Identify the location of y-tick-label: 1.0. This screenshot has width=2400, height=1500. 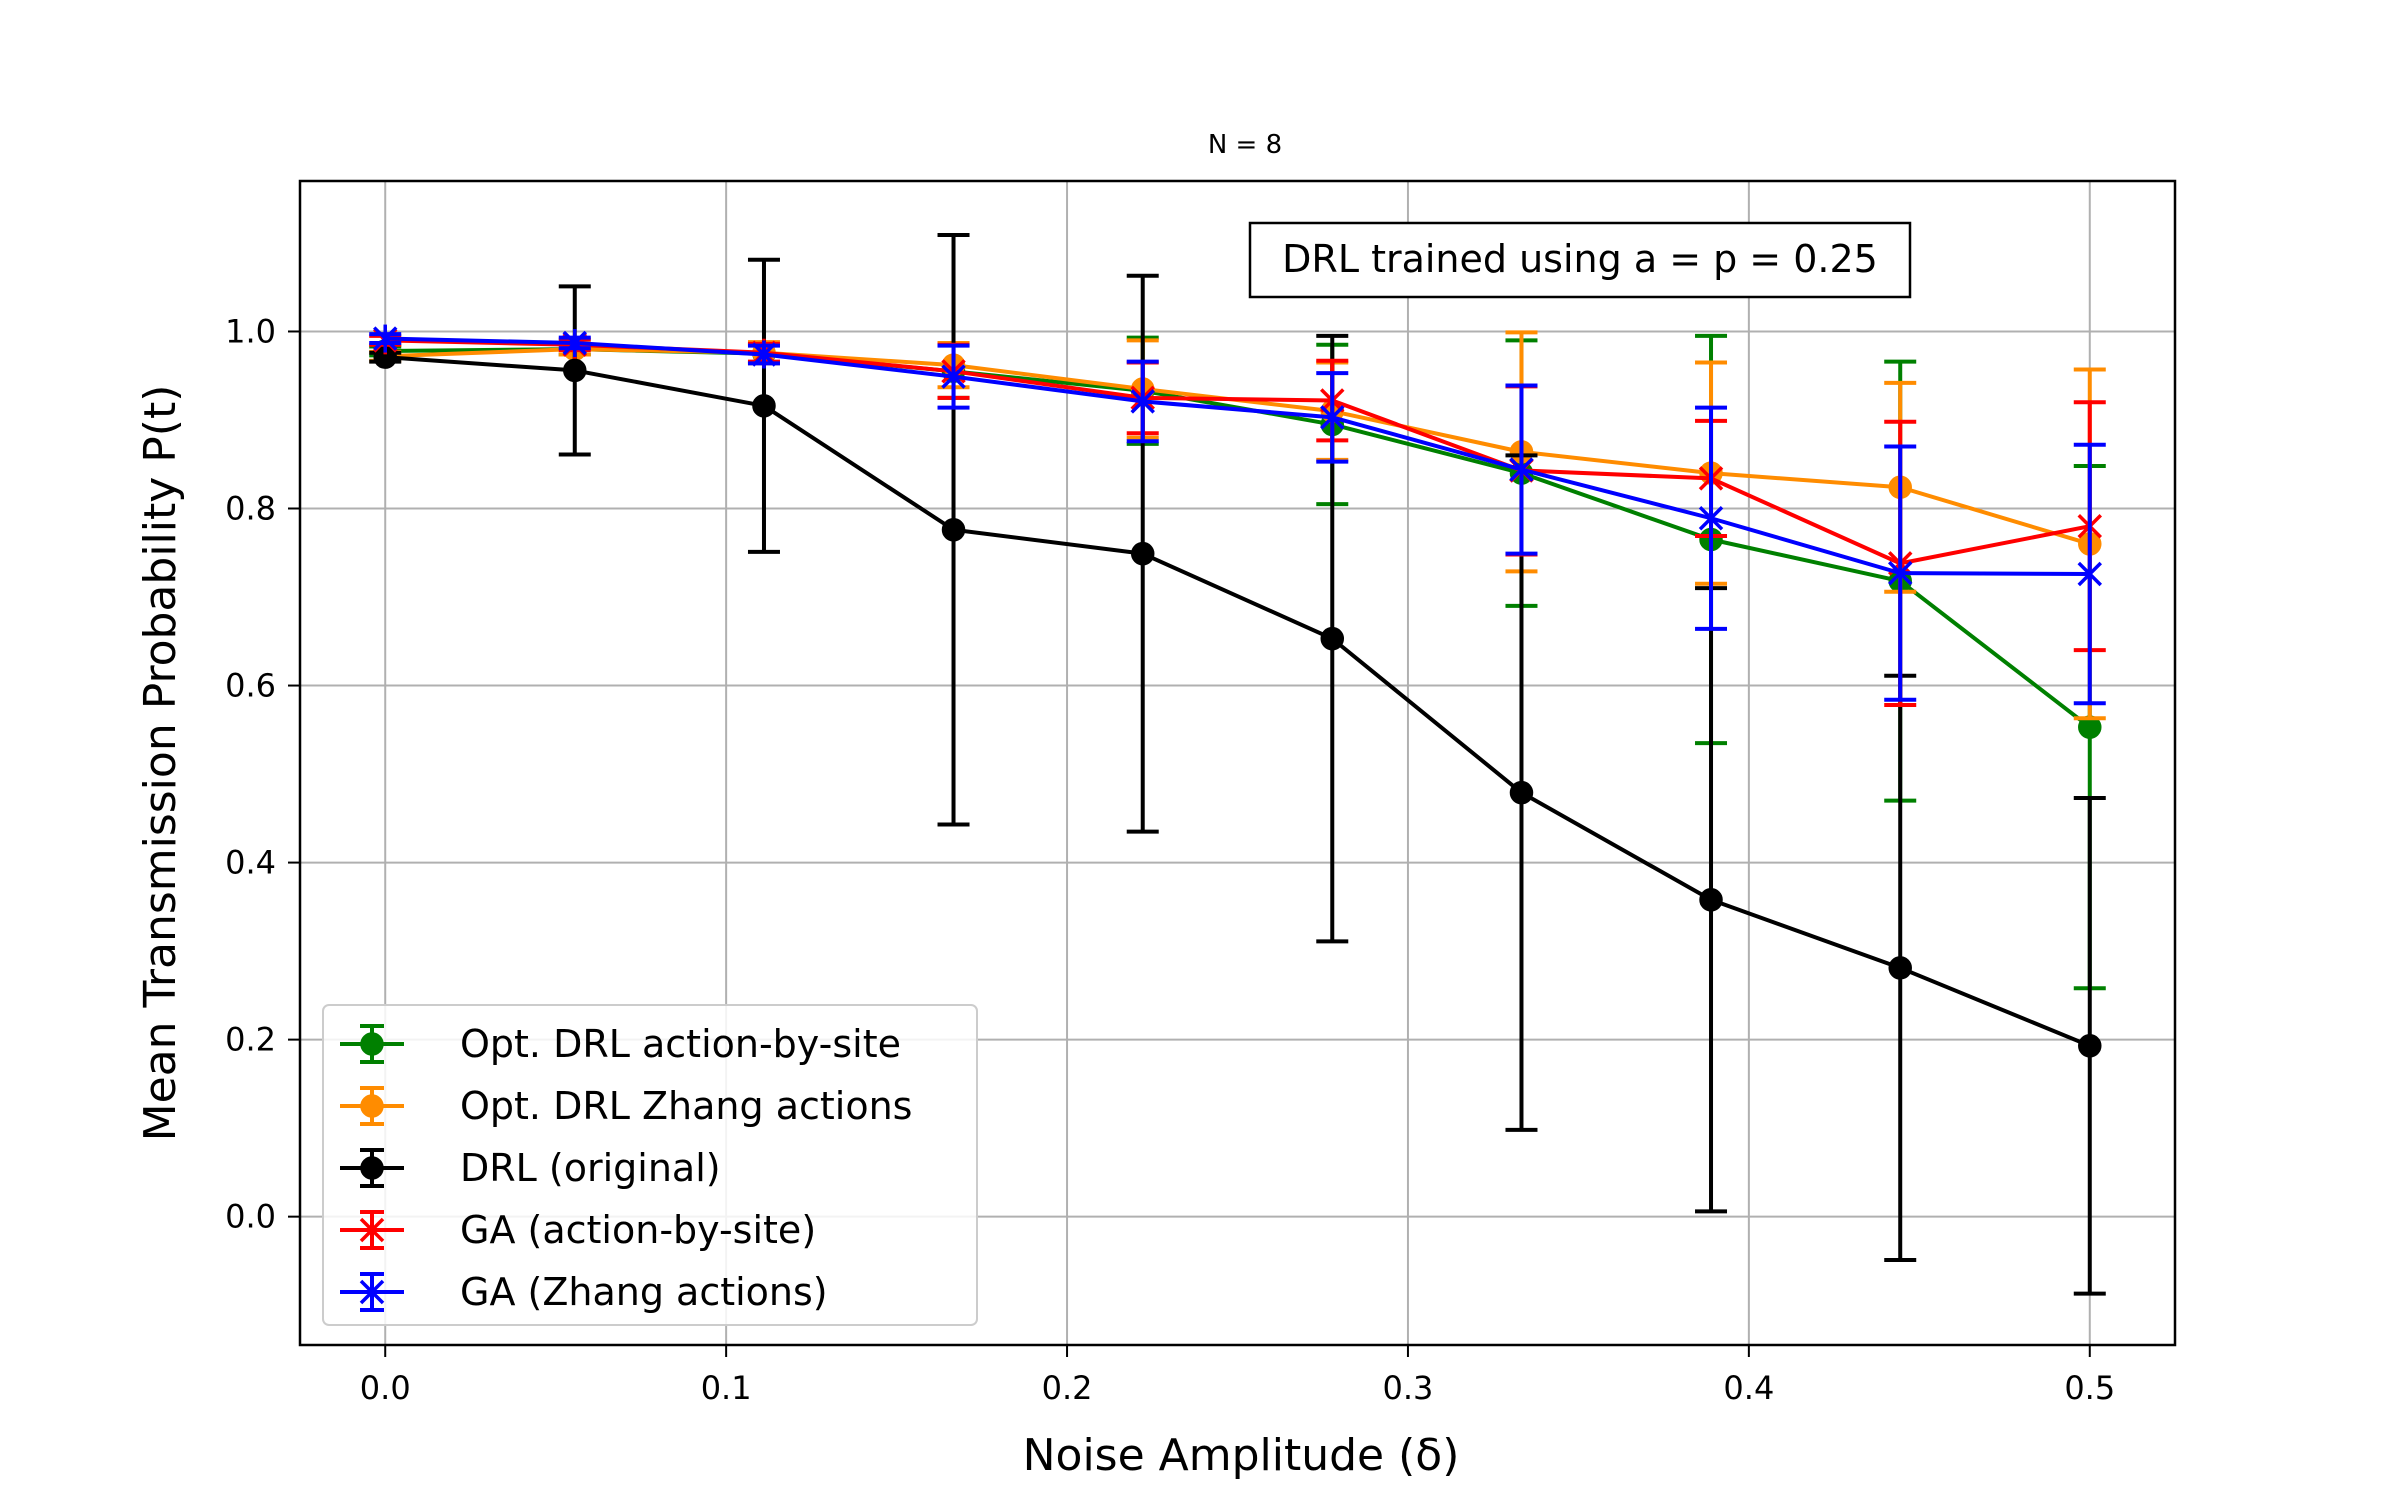
(250, 331).